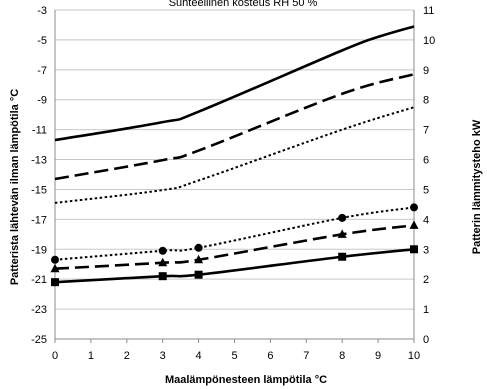 This screenshot has width=487, height=389. Describe the element at coordinates (199, 356) in the screenshot. I see `x-tick-label: 4` at that location.